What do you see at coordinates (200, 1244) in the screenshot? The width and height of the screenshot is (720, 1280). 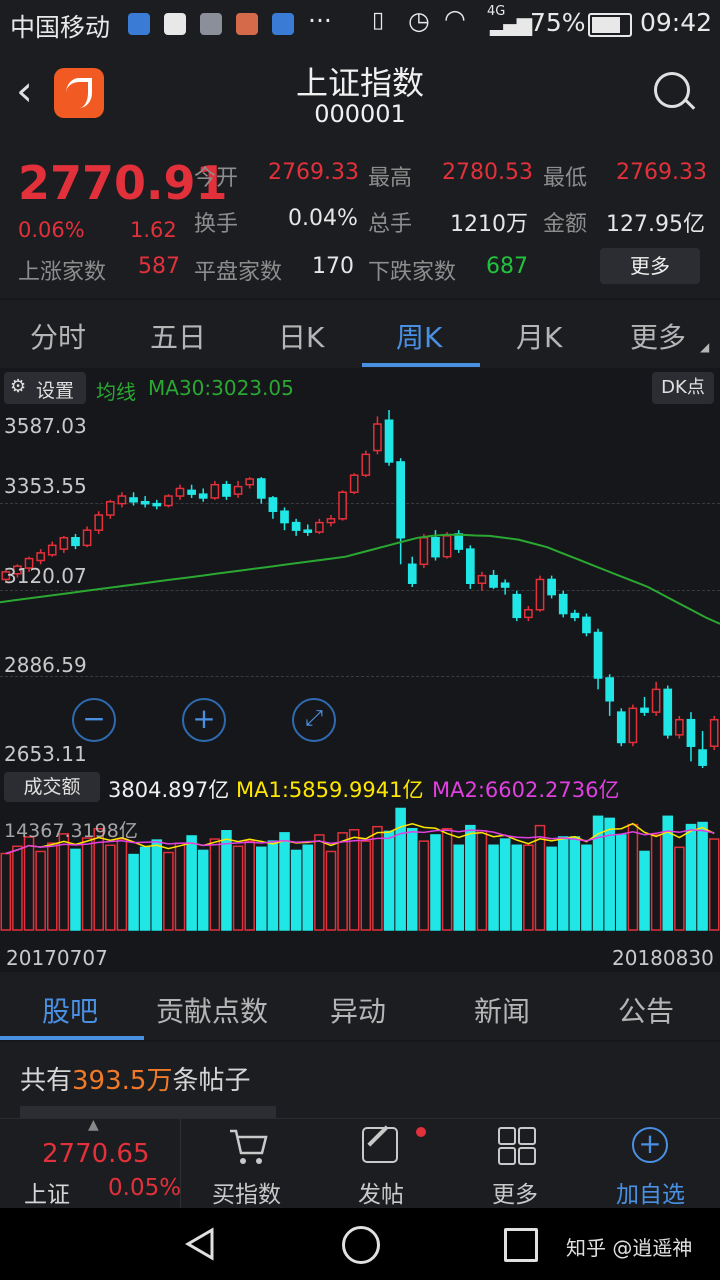 I see `nav-back-icon` at bounding box center [200, 1244].